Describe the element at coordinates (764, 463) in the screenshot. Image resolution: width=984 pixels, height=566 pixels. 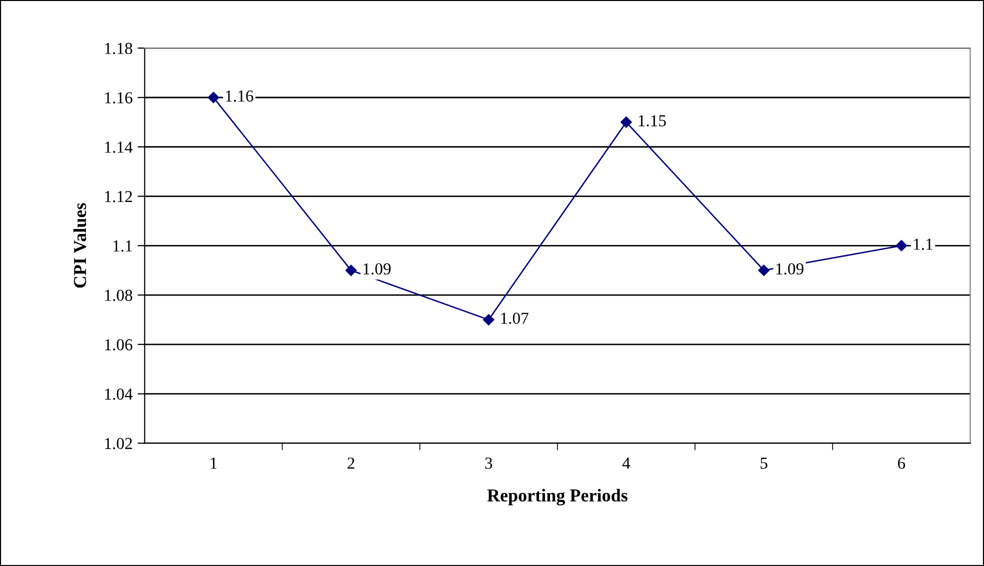
I see `x-tick-label: 5` at that location.